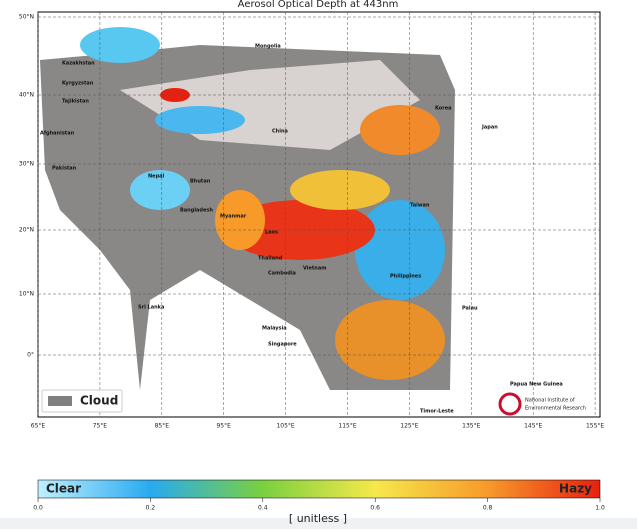 Image resolution: width=637 pixels, height=529 pixels. What do you see at coordinates (75, 102) in the screenshot?
I see `place-label: Tajikistan` at bounding box center [75, 102].